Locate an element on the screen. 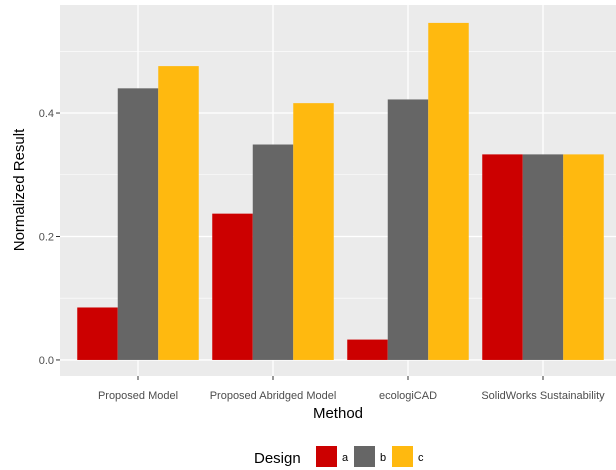 The image size is (616, 470). legend-key-c is located at coordinates (402, 456).